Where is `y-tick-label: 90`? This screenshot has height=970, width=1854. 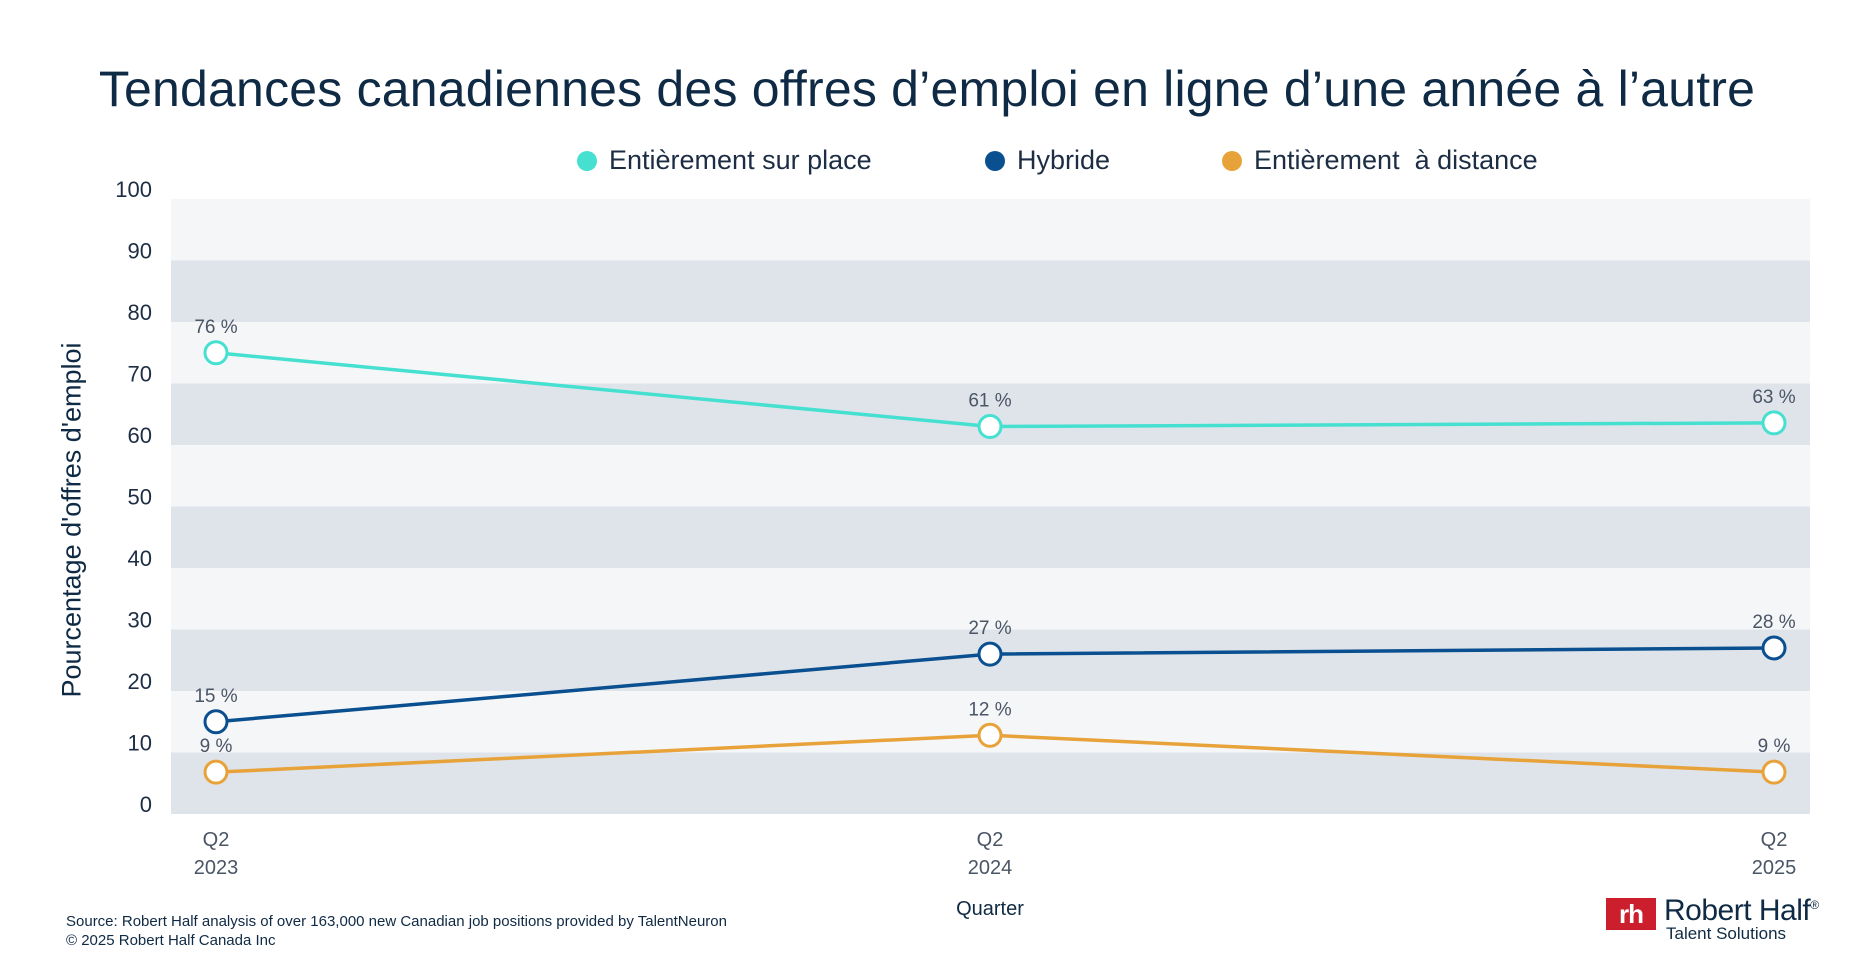
y-tick-label: 90 is located at coordinates (140, 251).